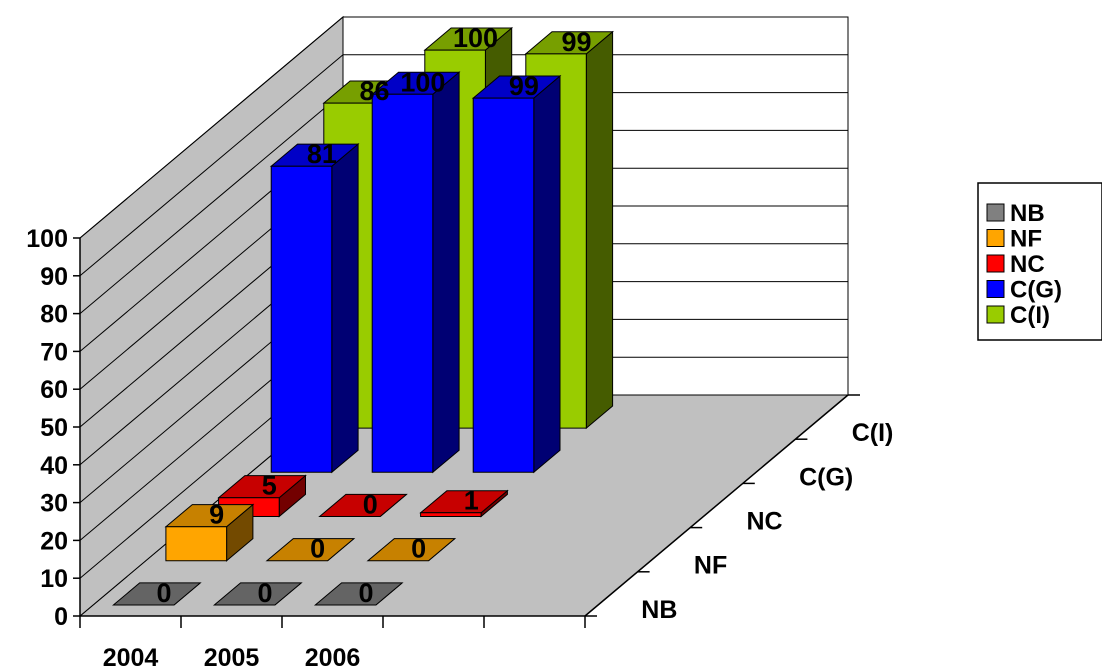 This screenshot has width=1102, height=670. I want to click on depth-tick-label: C(I), so click(873, 433).